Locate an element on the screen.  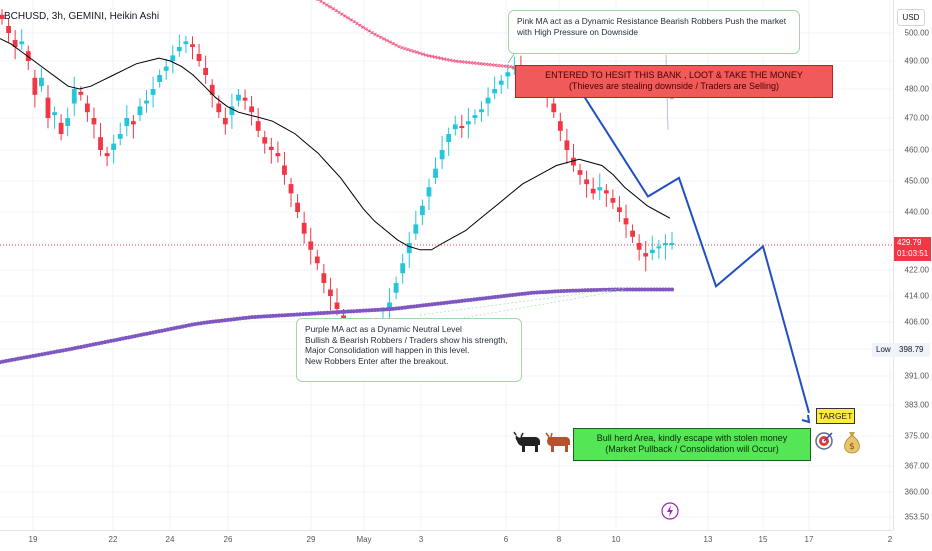
time-axis: 19 22 24 26 29 May 3 6 8 10 13 15 17 2 is located at coordinates (446, 540).